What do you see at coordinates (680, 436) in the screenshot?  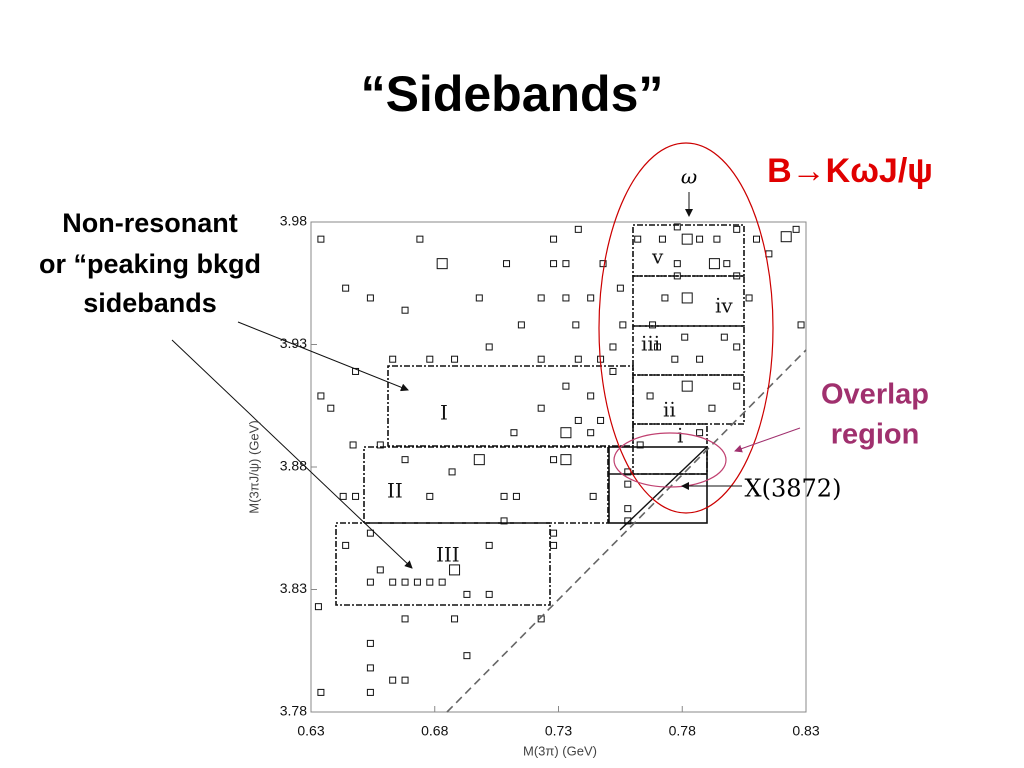 I see `region-label: i` at bounding box center [680, 436].